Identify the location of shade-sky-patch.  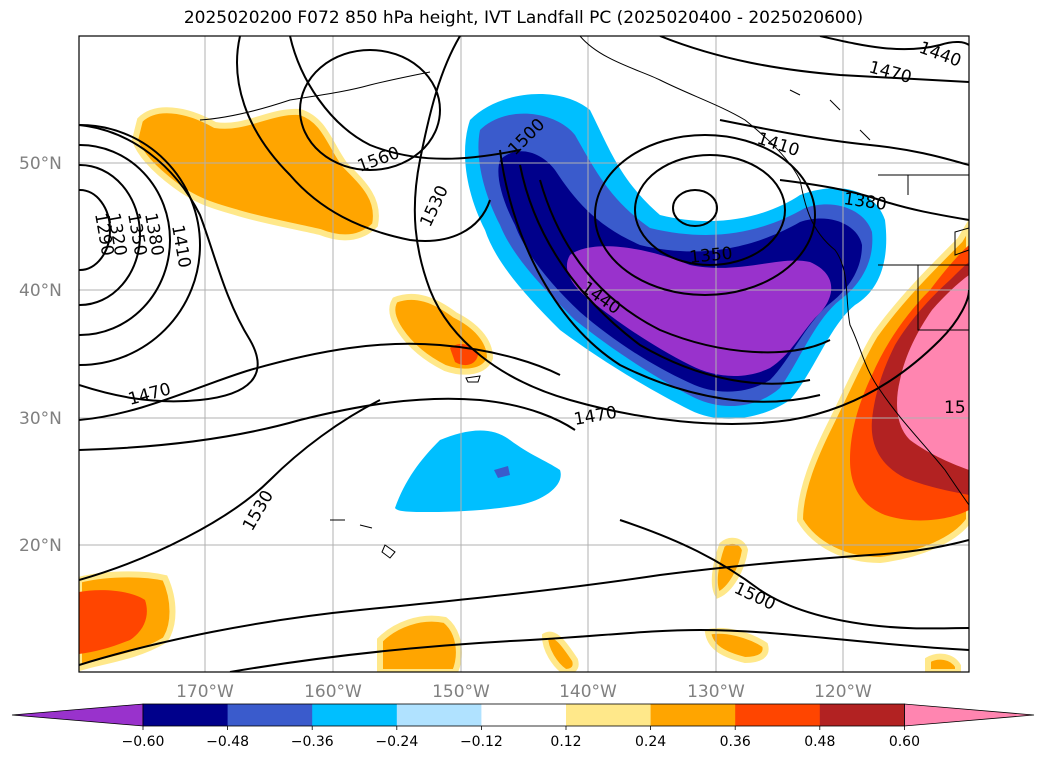
(478, 471).